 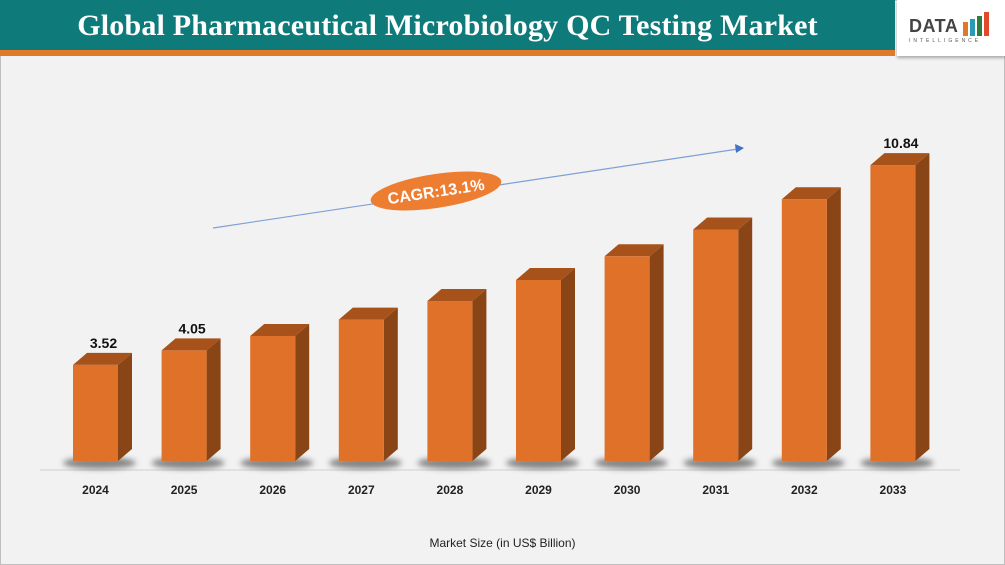 I want to click on bar-2031, so click(x=716, y=345).